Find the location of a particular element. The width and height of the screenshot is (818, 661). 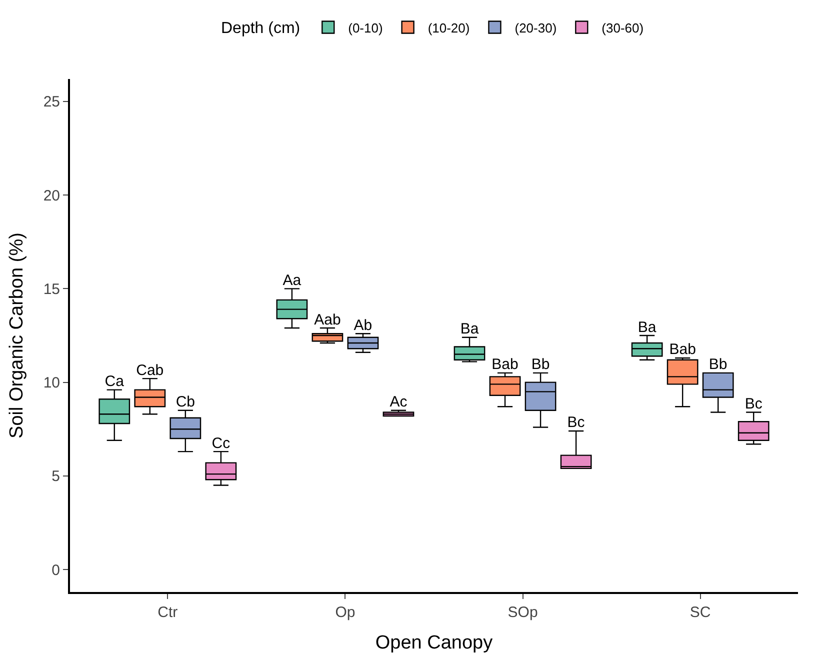

text: Aa is located at coordinates (292, 280).